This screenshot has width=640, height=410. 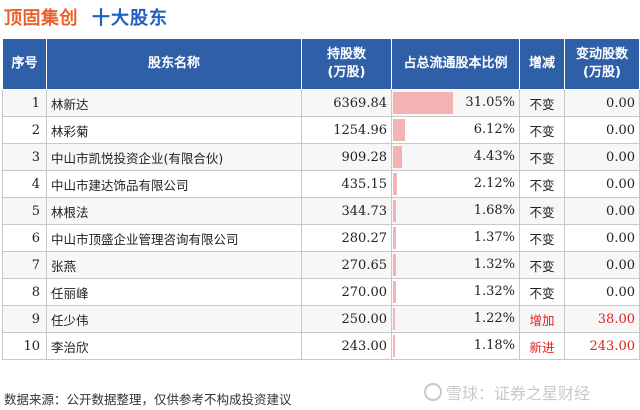 I want to click on footer-source: 数据来源：公开数据整理，仅供参考不构成投资建议, so click(x=148, y=399).